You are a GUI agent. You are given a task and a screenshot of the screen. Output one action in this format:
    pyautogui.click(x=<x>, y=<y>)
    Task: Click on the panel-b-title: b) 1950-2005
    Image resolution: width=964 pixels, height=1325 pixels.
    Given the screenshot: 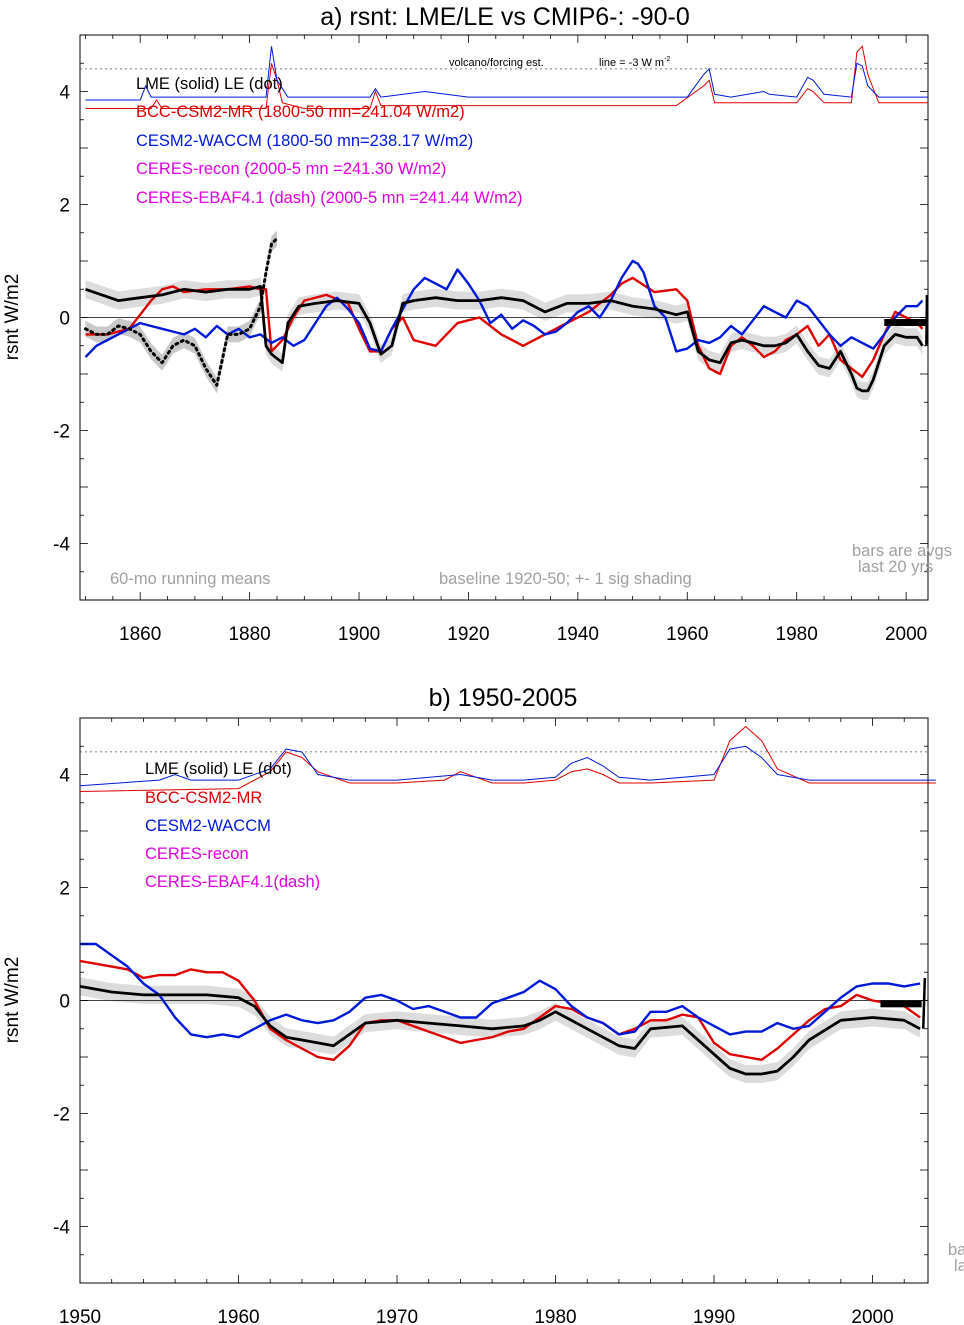 What is the action you would take?
    pyautogui.click(x=503, y=698)
    